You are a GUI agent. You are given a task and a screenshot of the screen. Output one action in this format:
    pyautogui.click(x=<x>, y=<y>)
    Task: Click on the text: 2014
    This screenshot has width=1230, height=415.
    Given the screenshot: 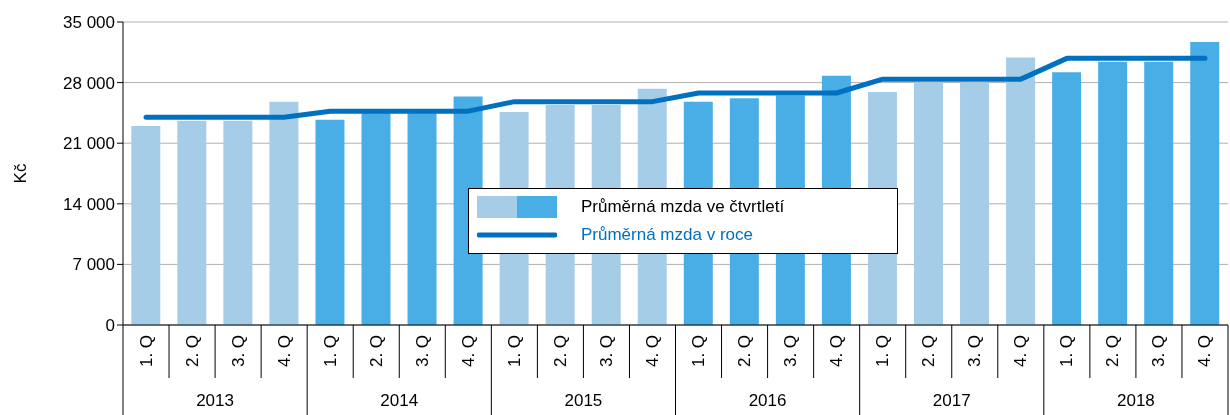 What is the action you would take?
    pyautogui.click(x=399, y=400)
    